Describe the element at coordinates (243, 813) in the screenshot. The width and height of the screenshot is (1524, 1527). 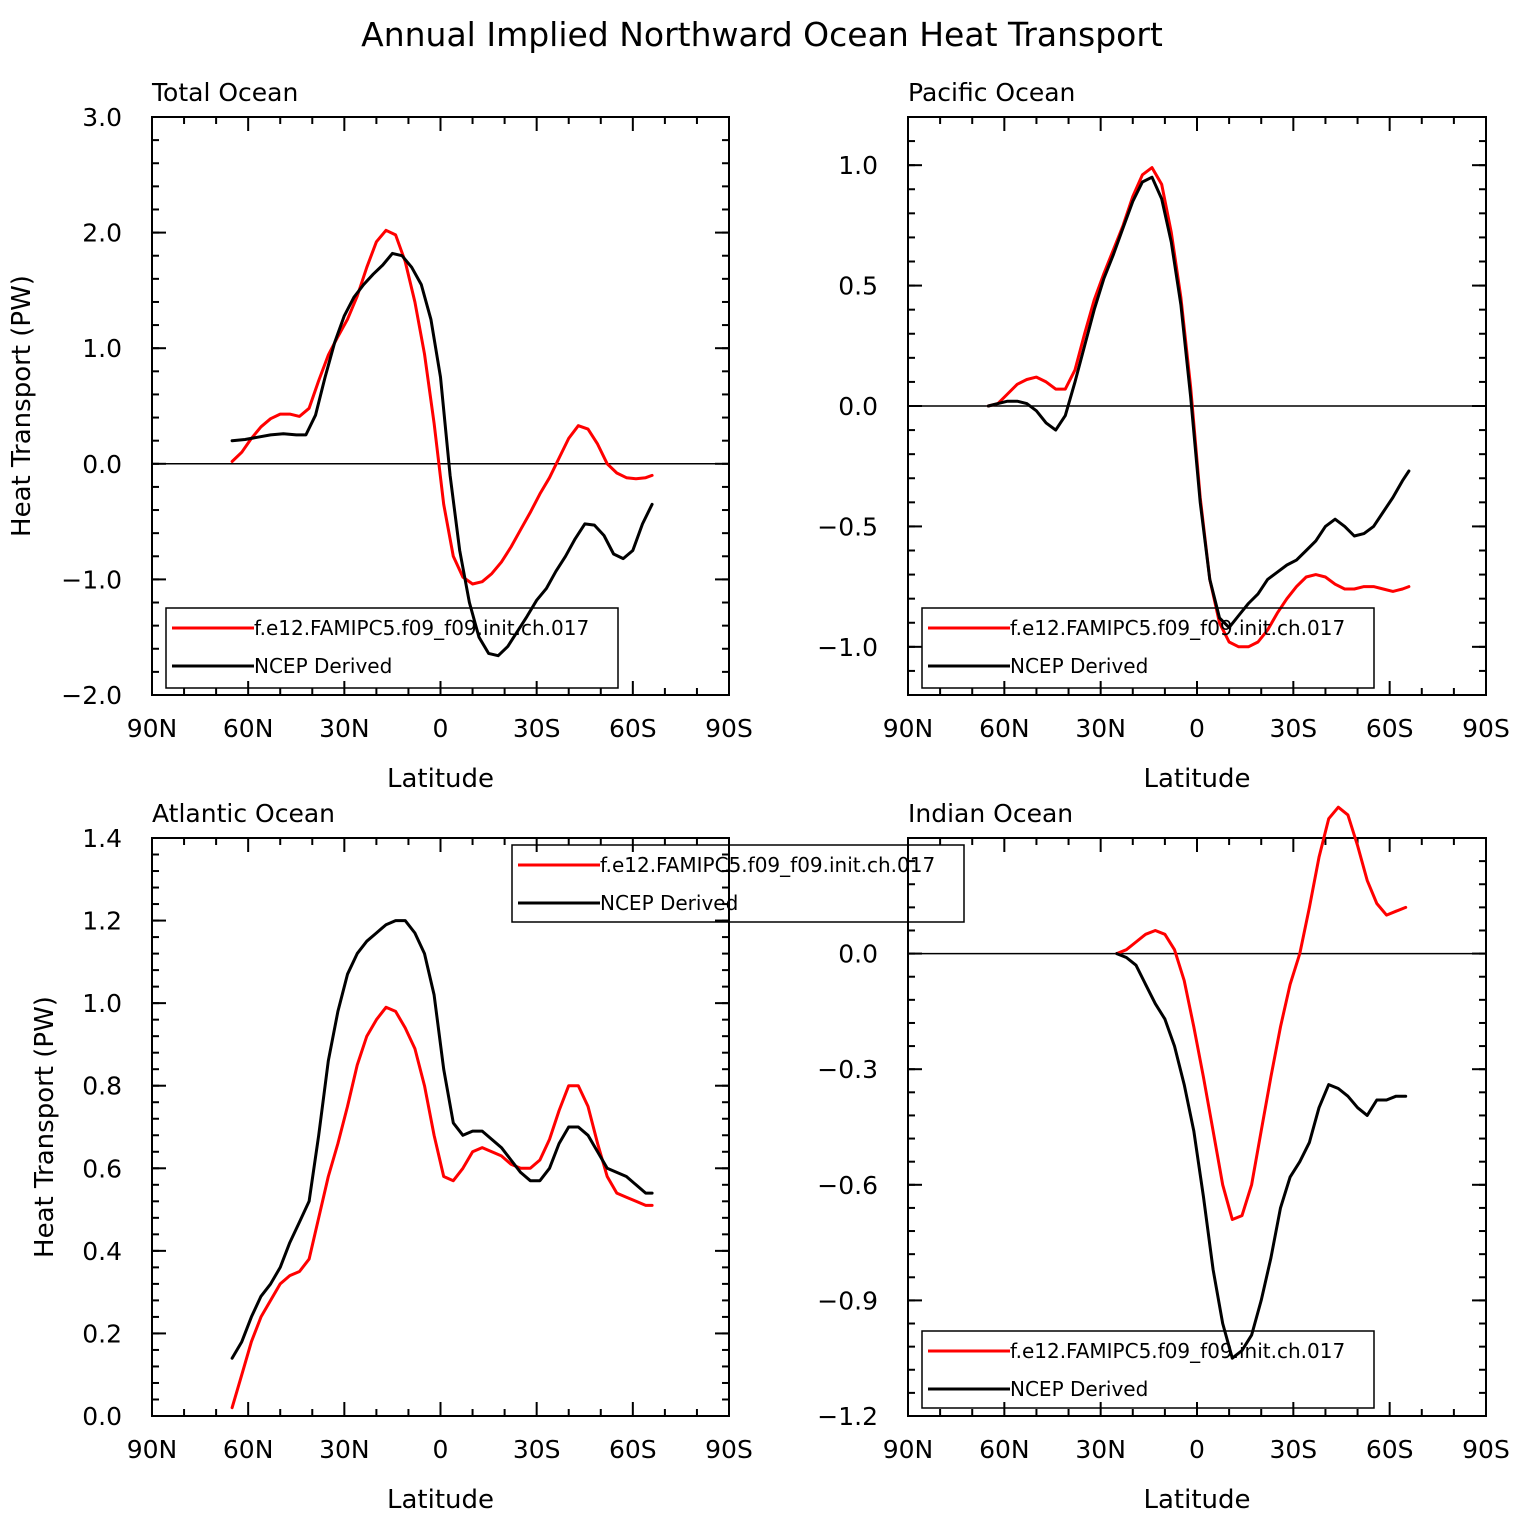
I see `panel-title: Atlantic Ocean` at that location.